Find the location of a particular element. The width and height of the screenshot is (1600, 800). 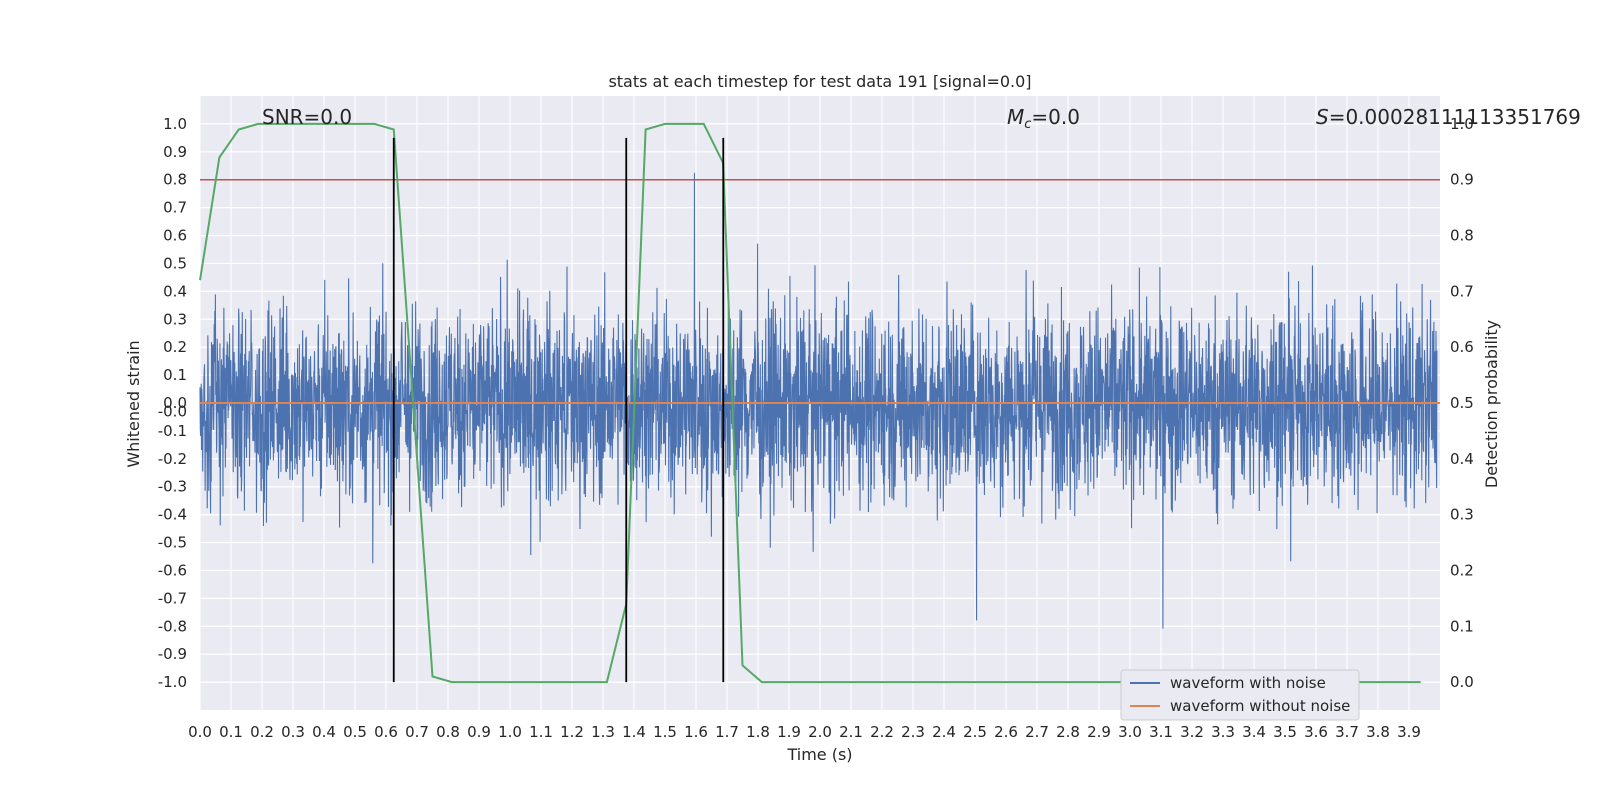

y-tick-label: 0.8 is located at coordinates (175, 180).